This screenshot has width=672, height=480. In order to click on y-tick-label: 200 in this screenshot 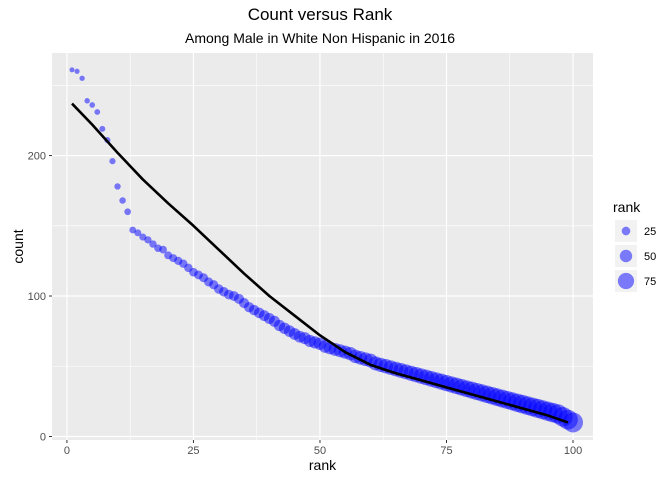, I will do `click(37, 157)`.